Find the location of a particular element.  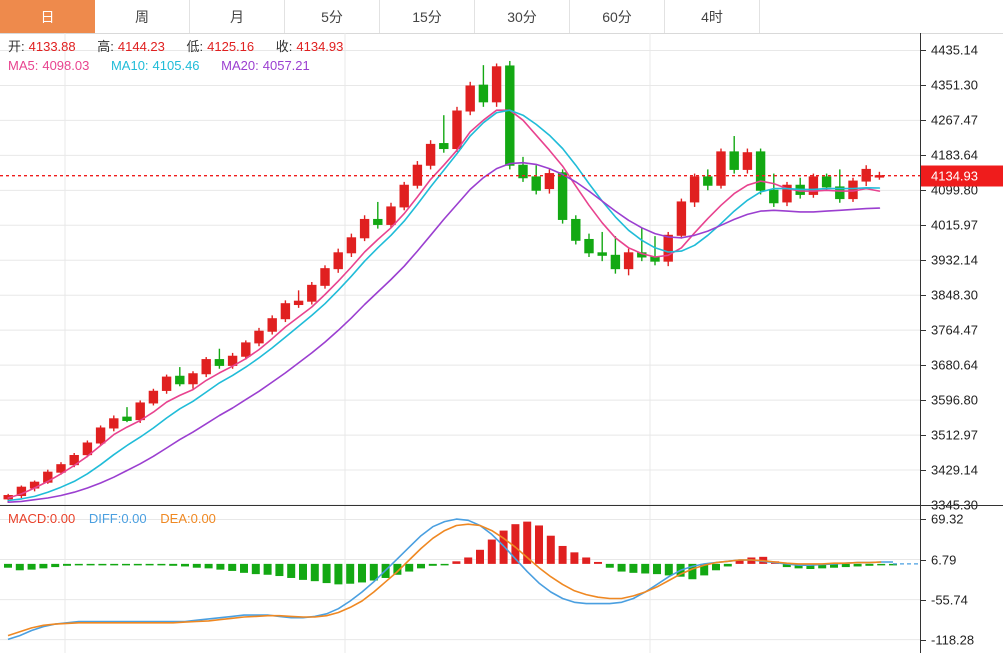

price-tick-label: 4183.64 is located at coordinates (954, 155).